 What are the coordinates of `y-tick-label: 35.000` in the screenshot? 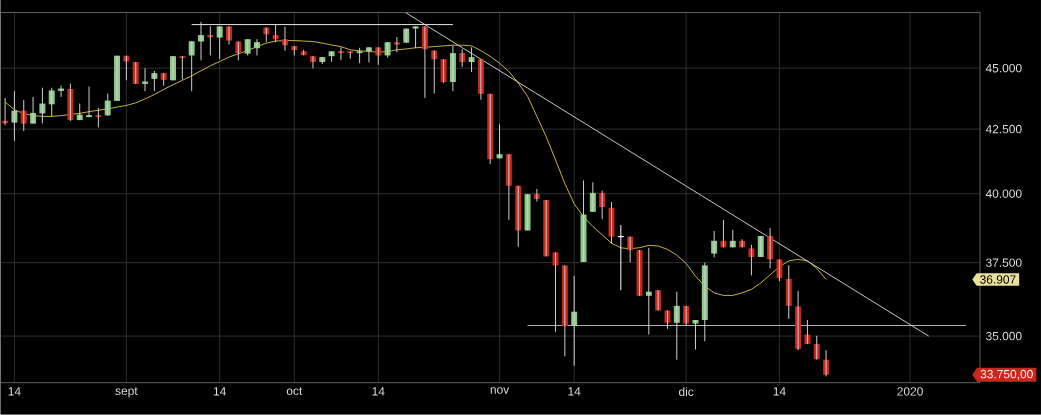 It's located at (1003, 336).